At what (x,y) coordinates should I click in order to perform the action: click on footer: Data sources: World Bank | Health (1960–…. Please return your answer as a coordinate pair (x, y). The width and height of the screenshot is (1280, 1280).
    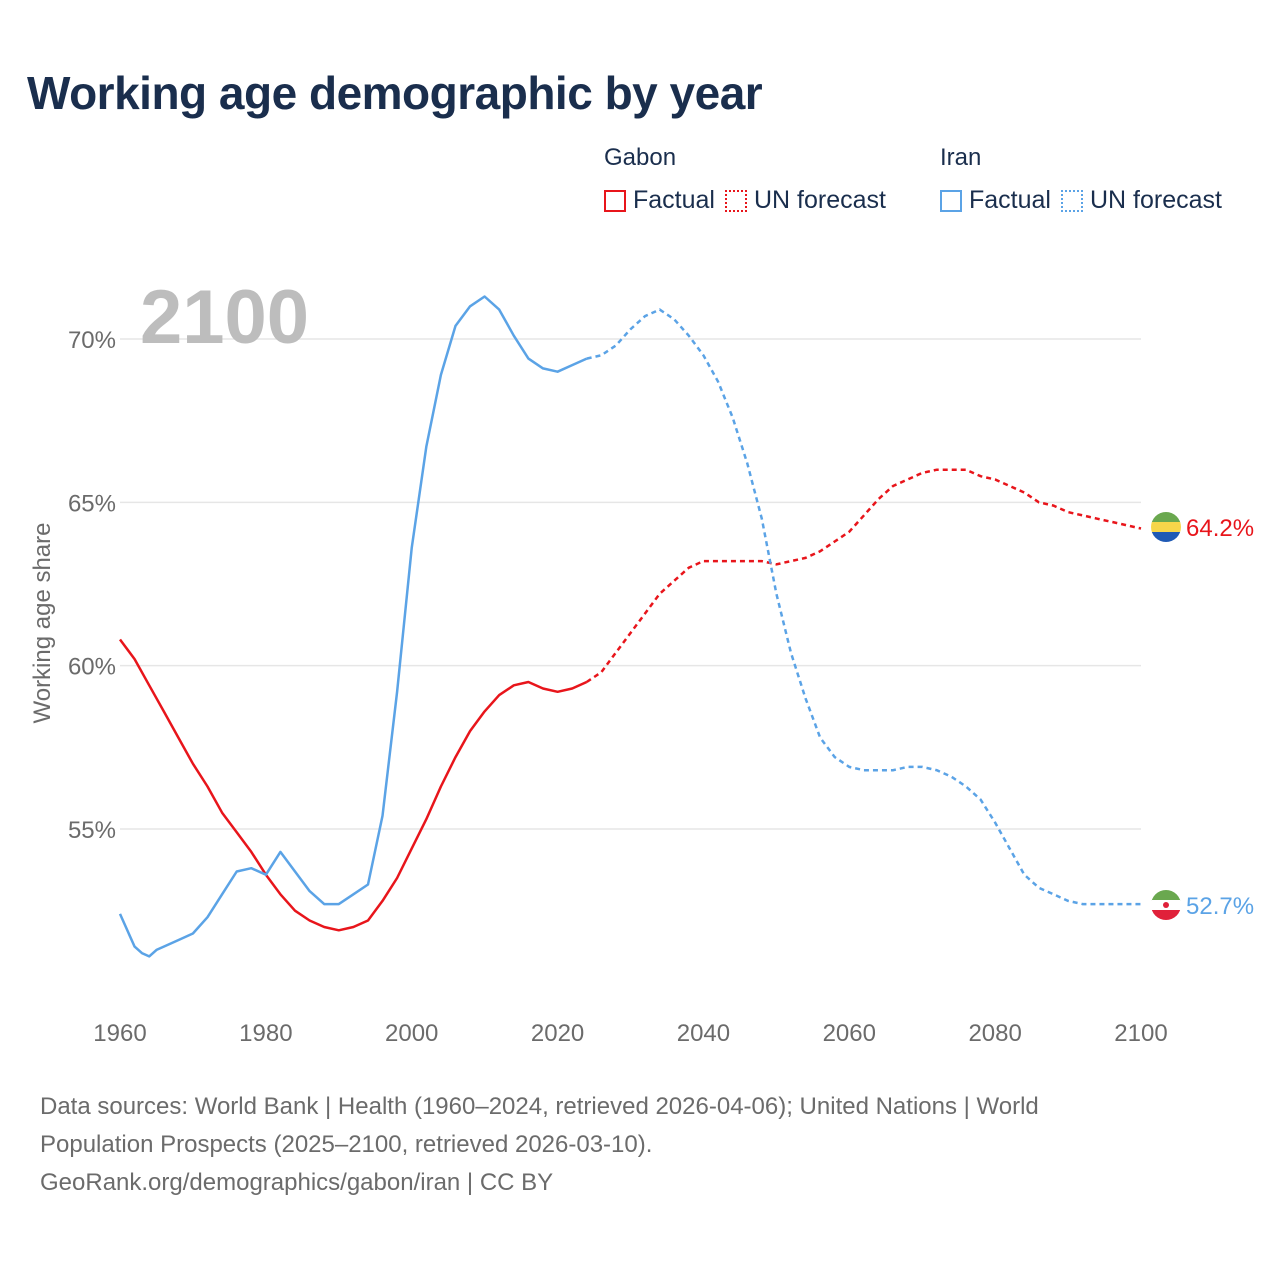
    Looking at the image, I should click on (640, 1145).